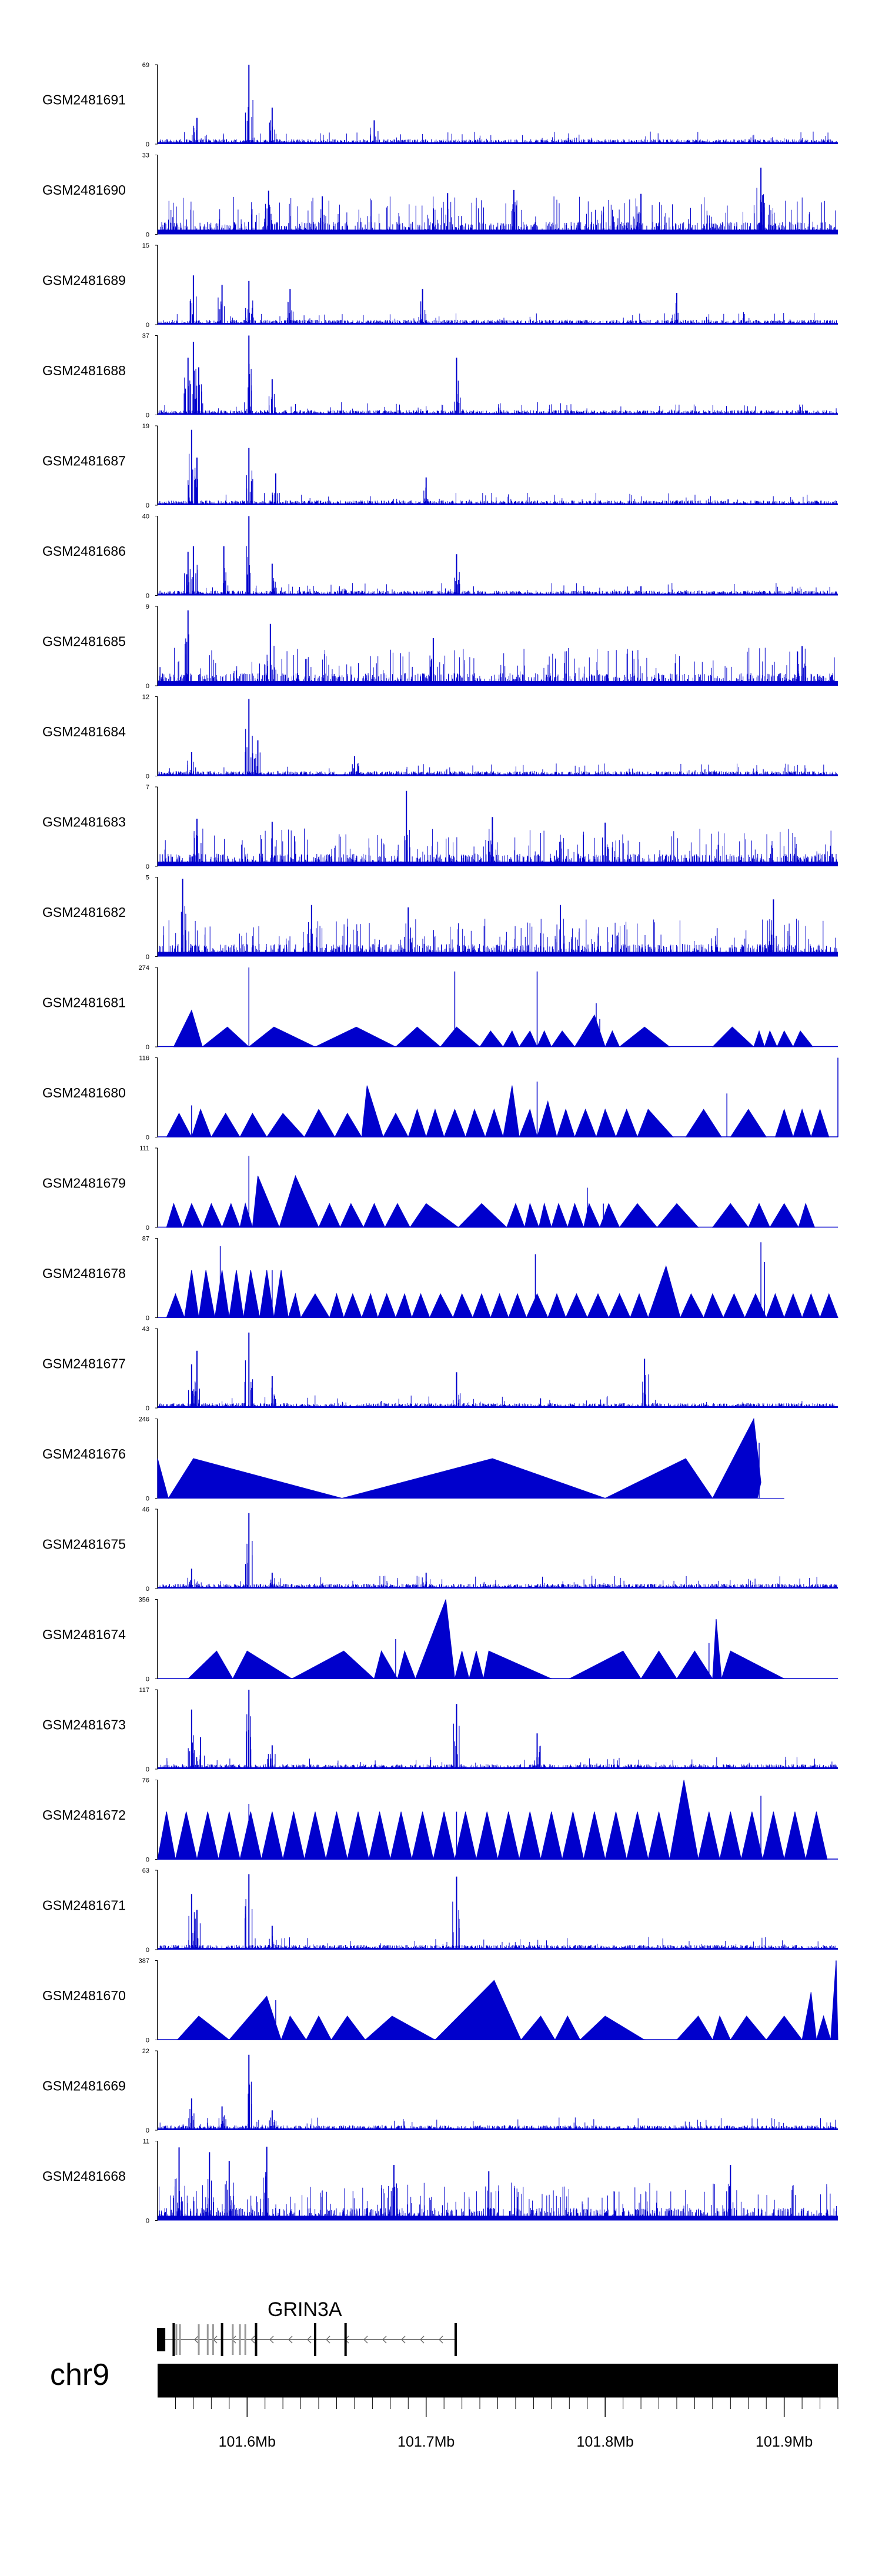 This screenshot has height=2576, width=882. I want to click on track-GSM2481682: GSM2481682 5 0, so click(440, 918).